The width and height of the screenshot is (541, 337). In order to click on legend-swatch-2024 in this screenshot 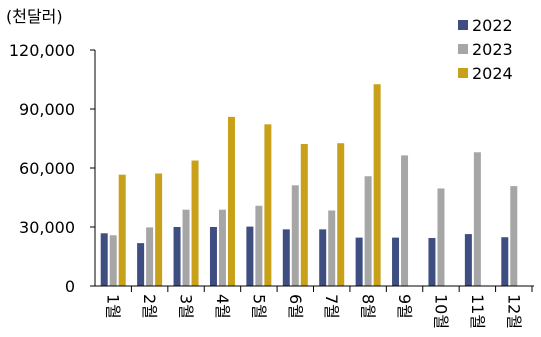, I will do `click(463, 73)`.